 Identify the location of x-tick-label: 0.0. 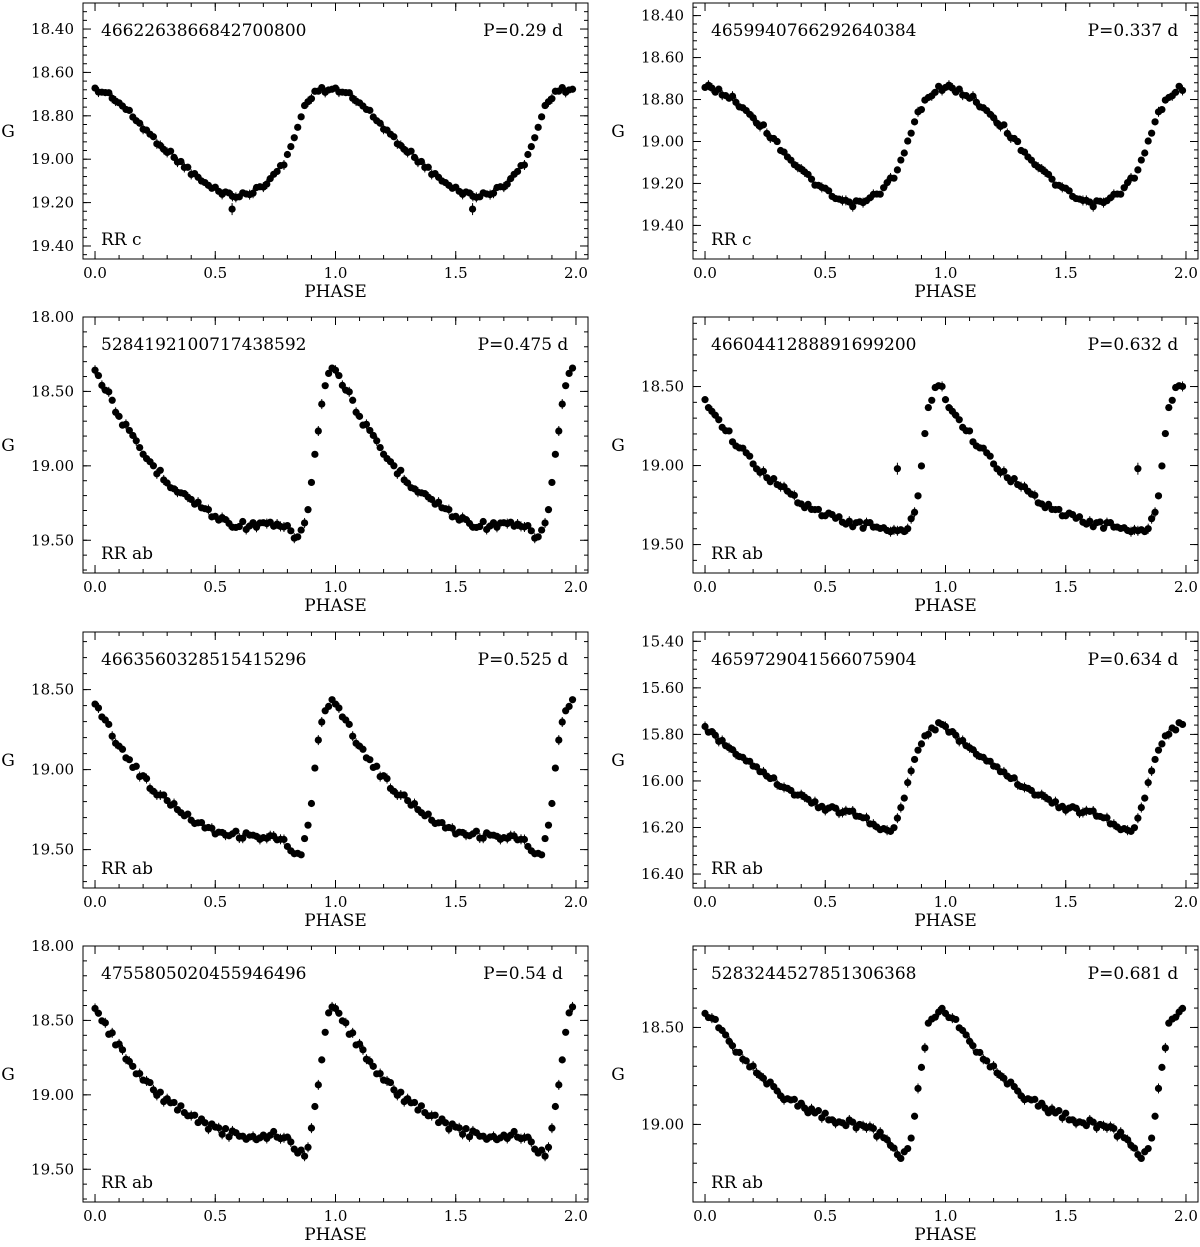
(95, 587).